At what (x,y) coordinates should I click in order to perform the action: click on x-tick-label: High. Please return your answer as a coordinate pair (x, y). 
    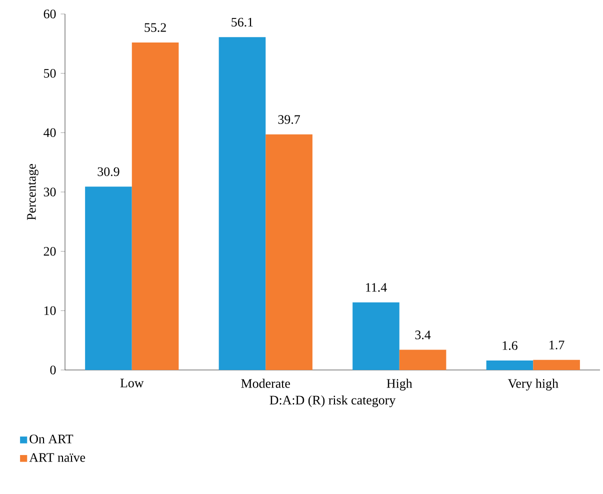
    Looking at the image, I should click on (399, 384).